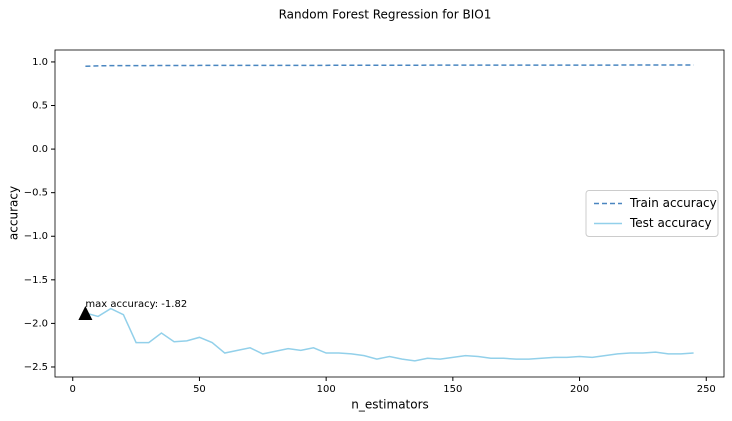 The height and width of the screenshot is (421, 732). Describe the element at coordinates (40, 62) in the screenshot. I see `y-tick-label: 1.0` at that location.